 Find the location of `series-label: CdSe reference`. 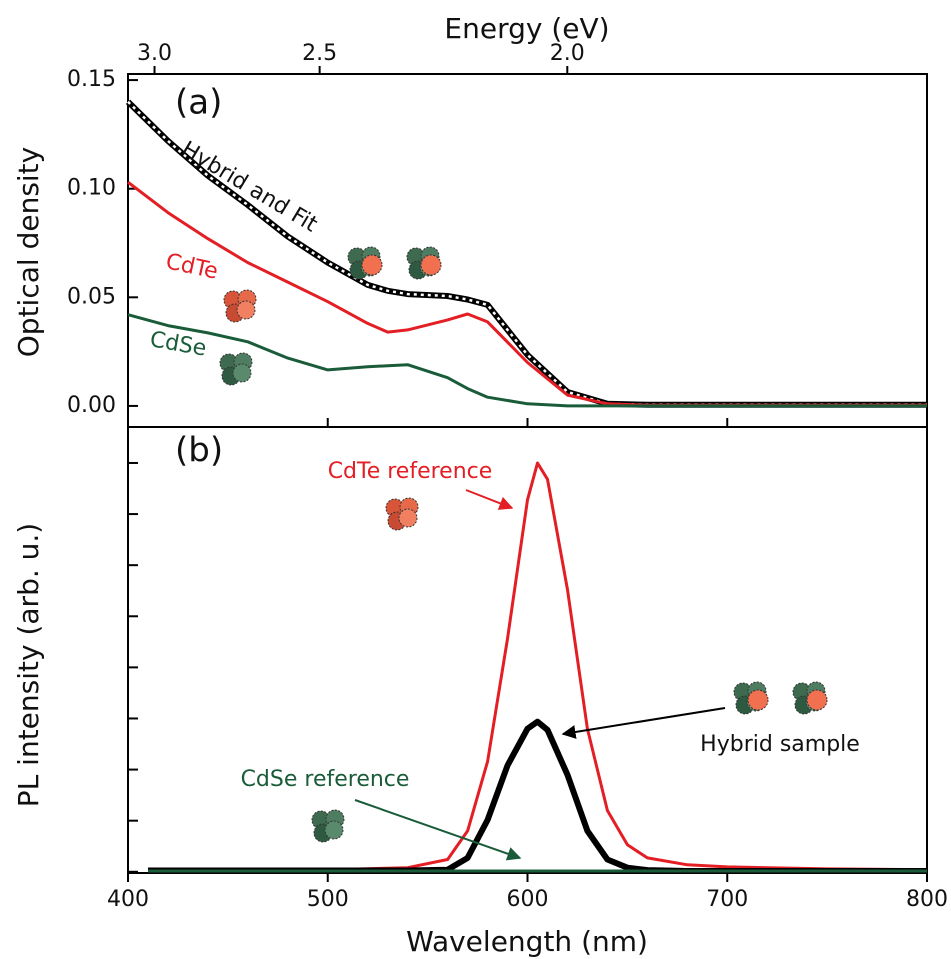

series-label: CdSe reference is located at coordinates (325, 779).